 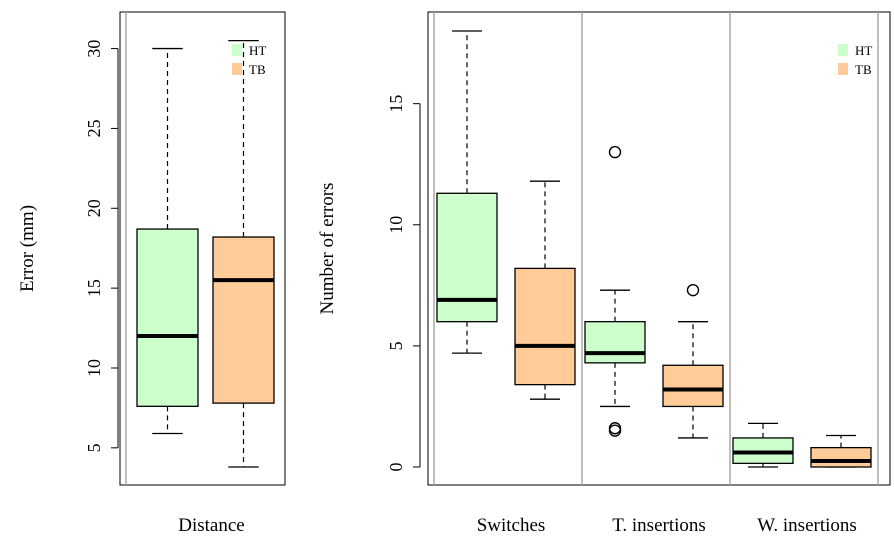 I want to click on x-category-label: W. insertions, so click(x=807, y=525).